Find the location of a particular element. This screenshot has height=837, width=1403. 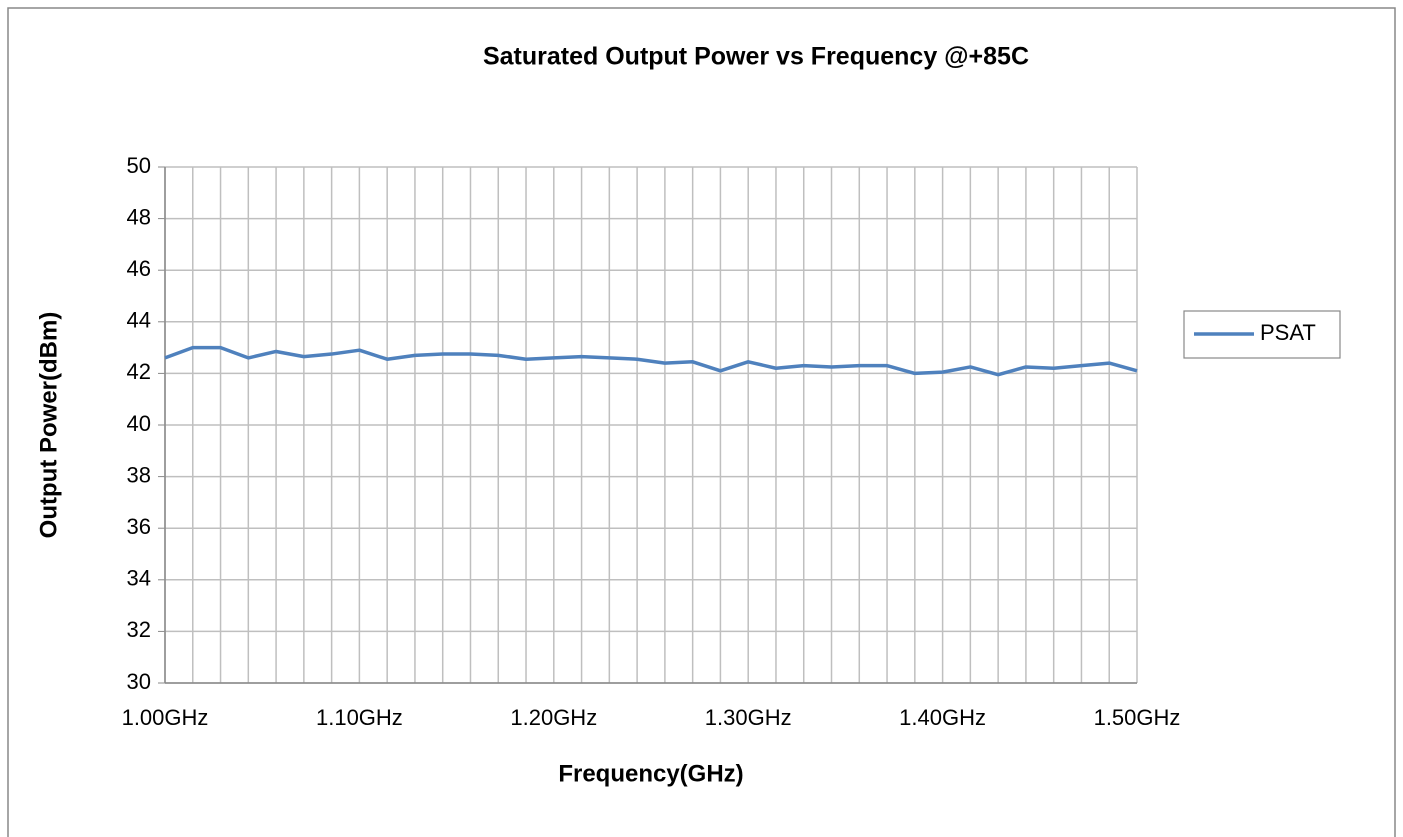

data-line is located at coordinates (651, 361).